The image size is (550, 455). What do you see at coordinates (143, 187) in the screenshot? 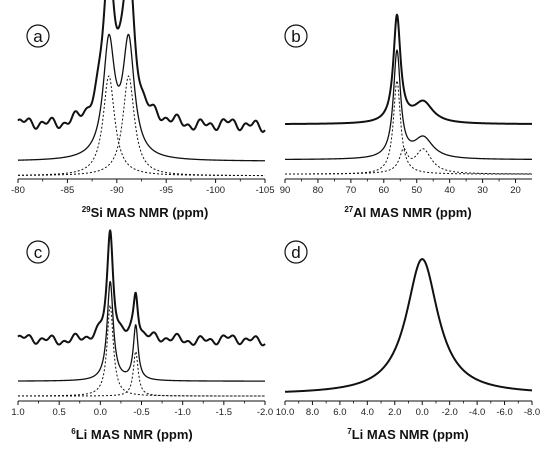
I see `x-axis-ticks: -80 -85 -90 -95 -100 -105` at bounding box center [143, 187].